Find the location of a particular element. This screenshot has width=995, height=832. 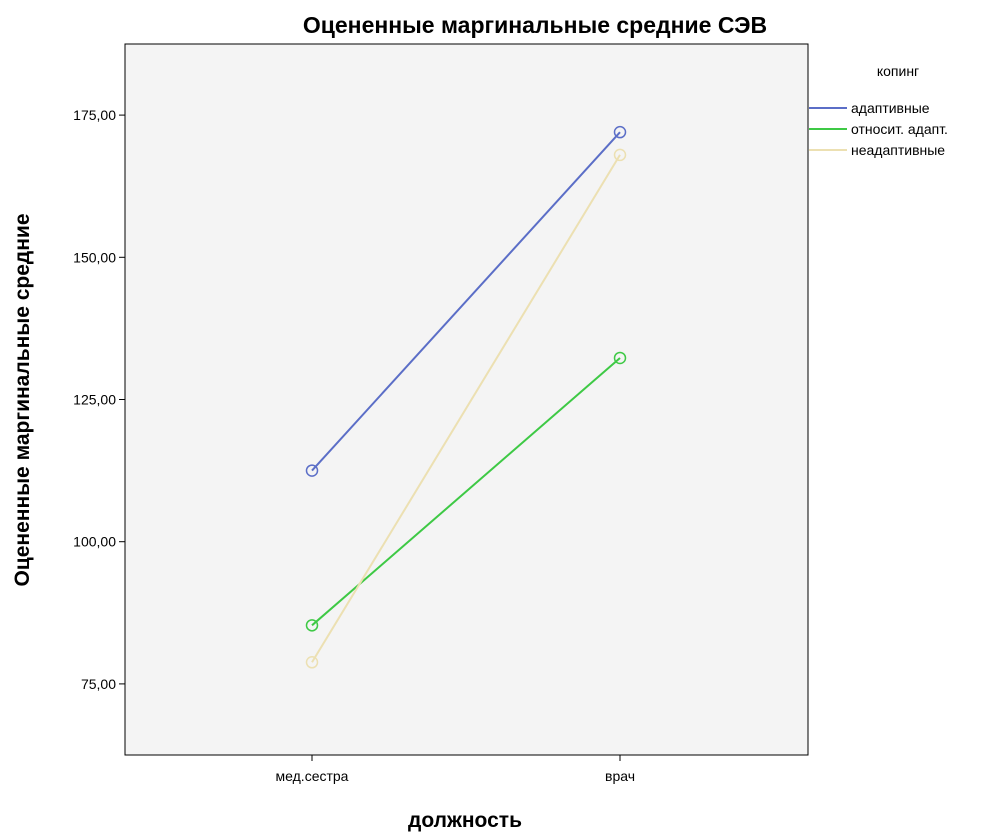

y-axis: 75,00 100,00 125,00 150,00 175,00 is located at coordinates (99, 399).